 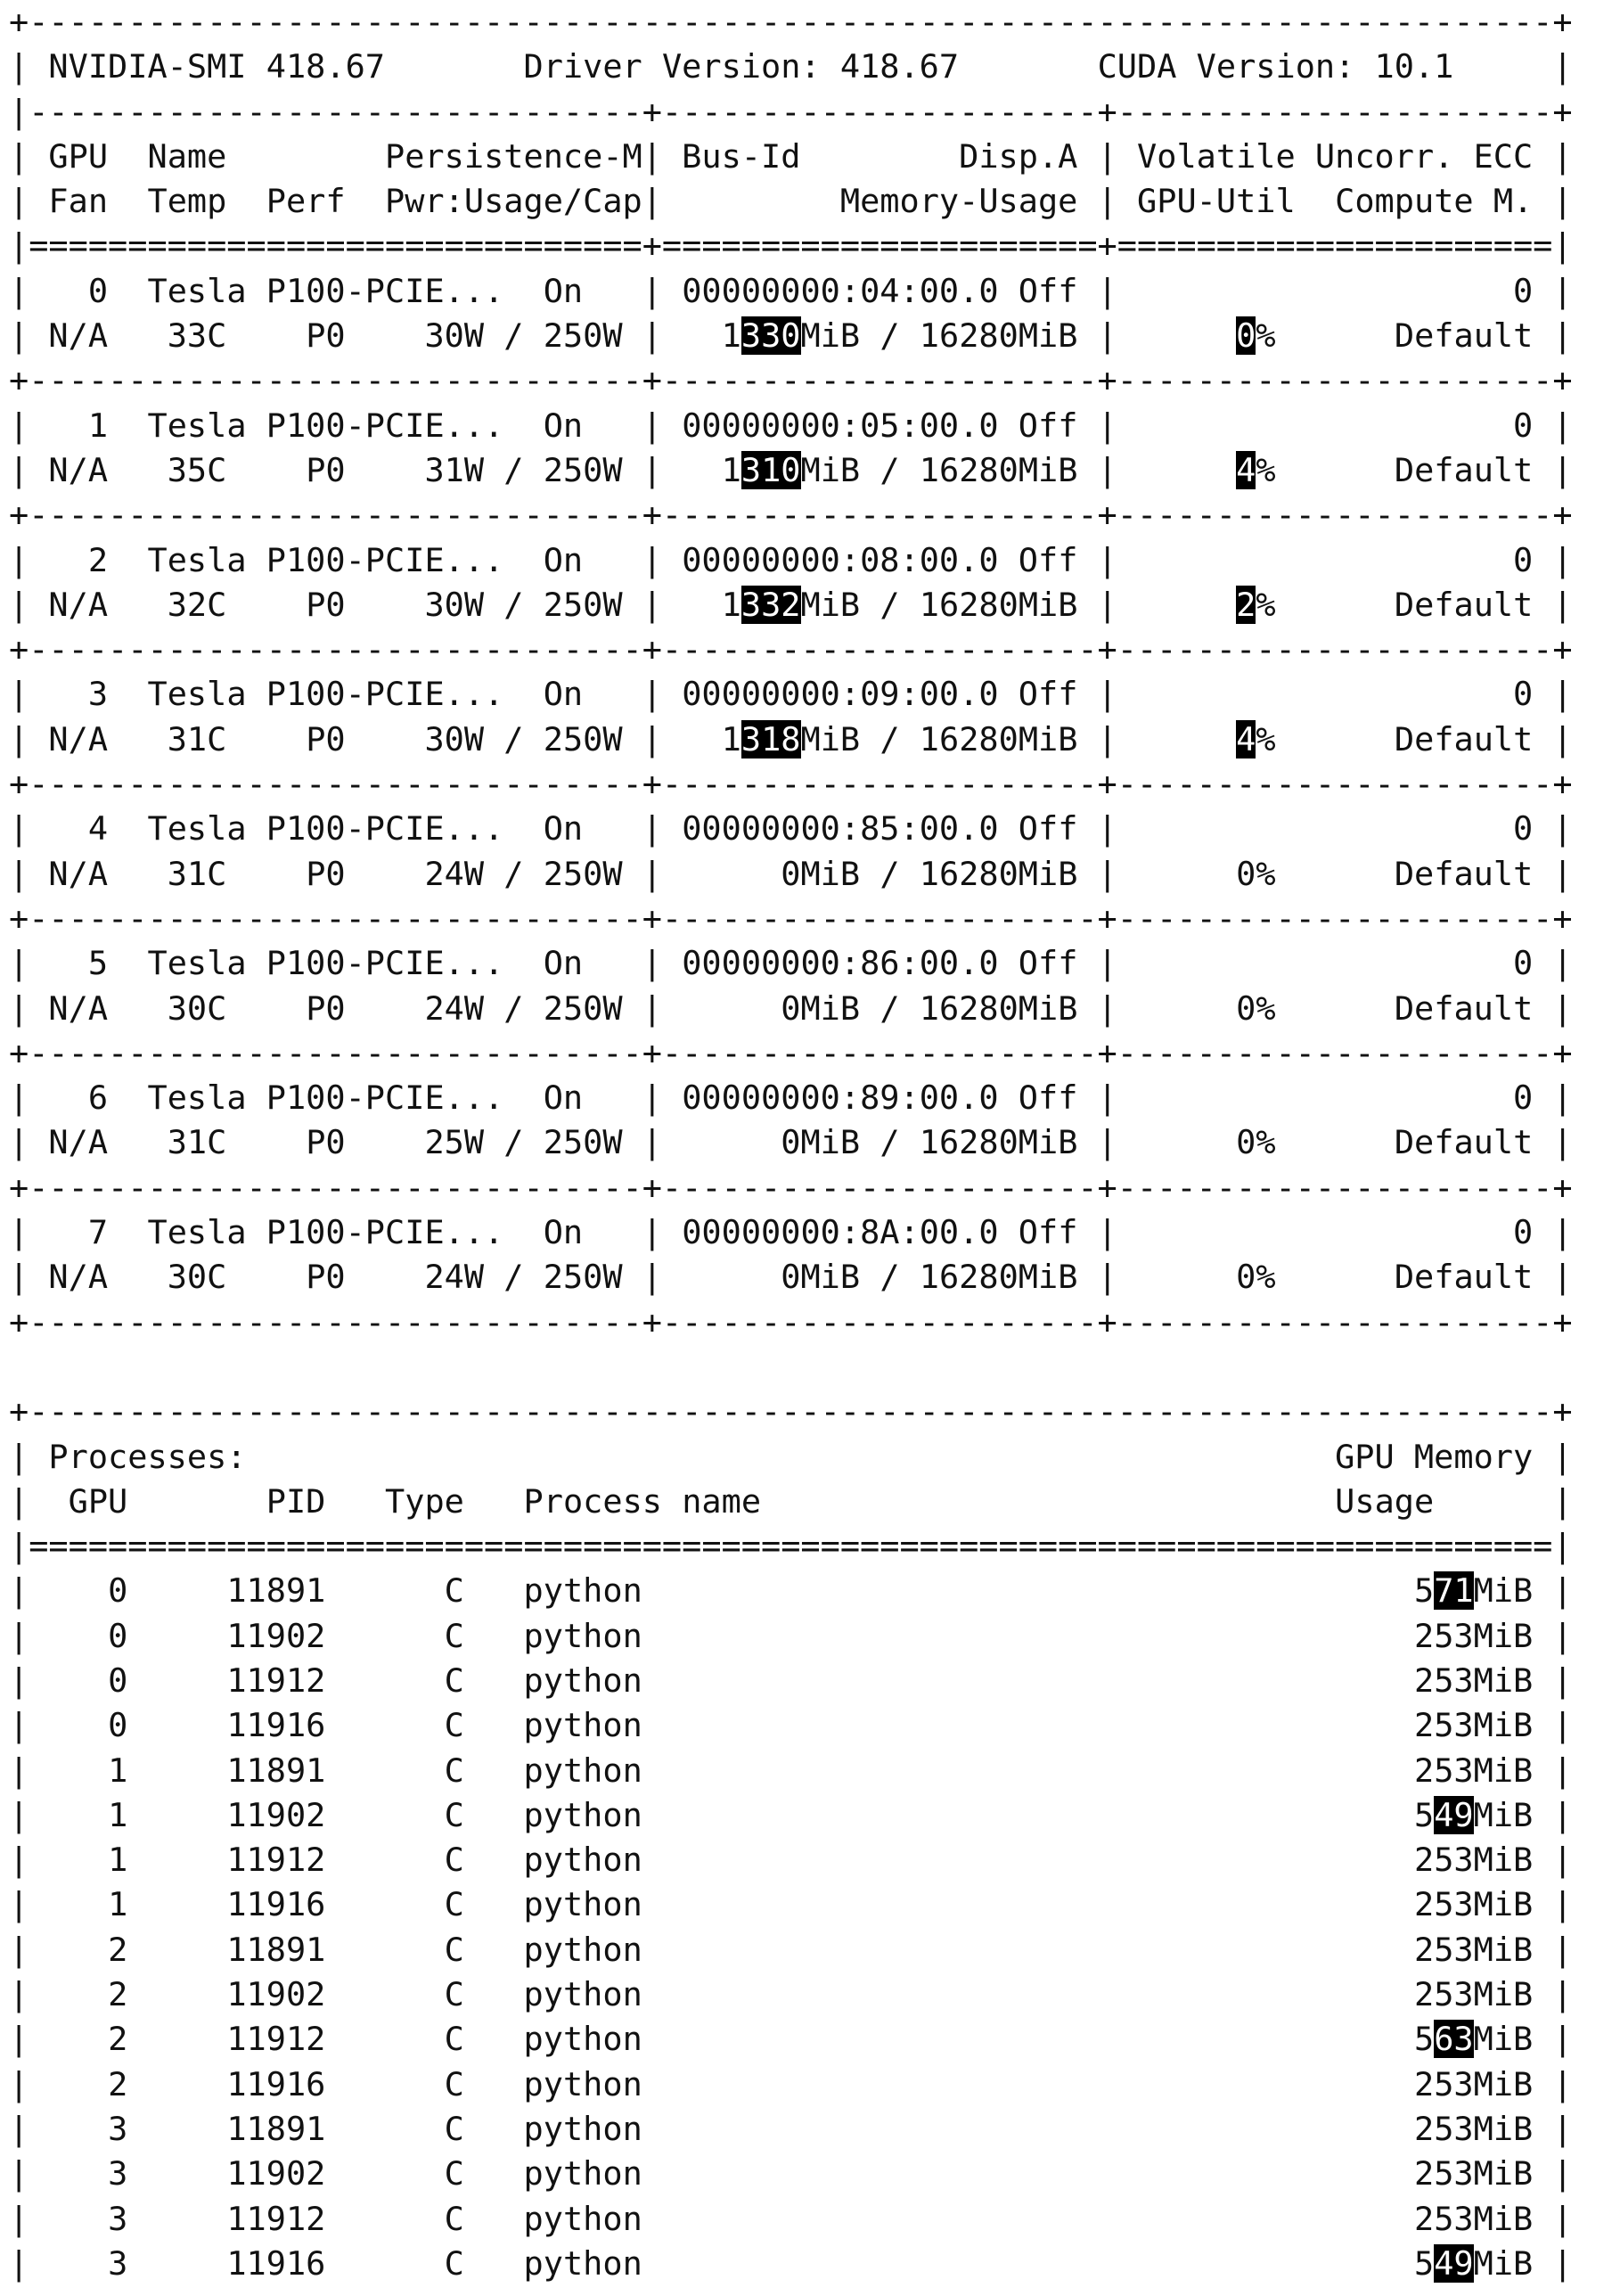 What do you see at coordinates (187, 201) in the screenshot?
I see `col-temp: Temp` at bounding box center [187, 201].